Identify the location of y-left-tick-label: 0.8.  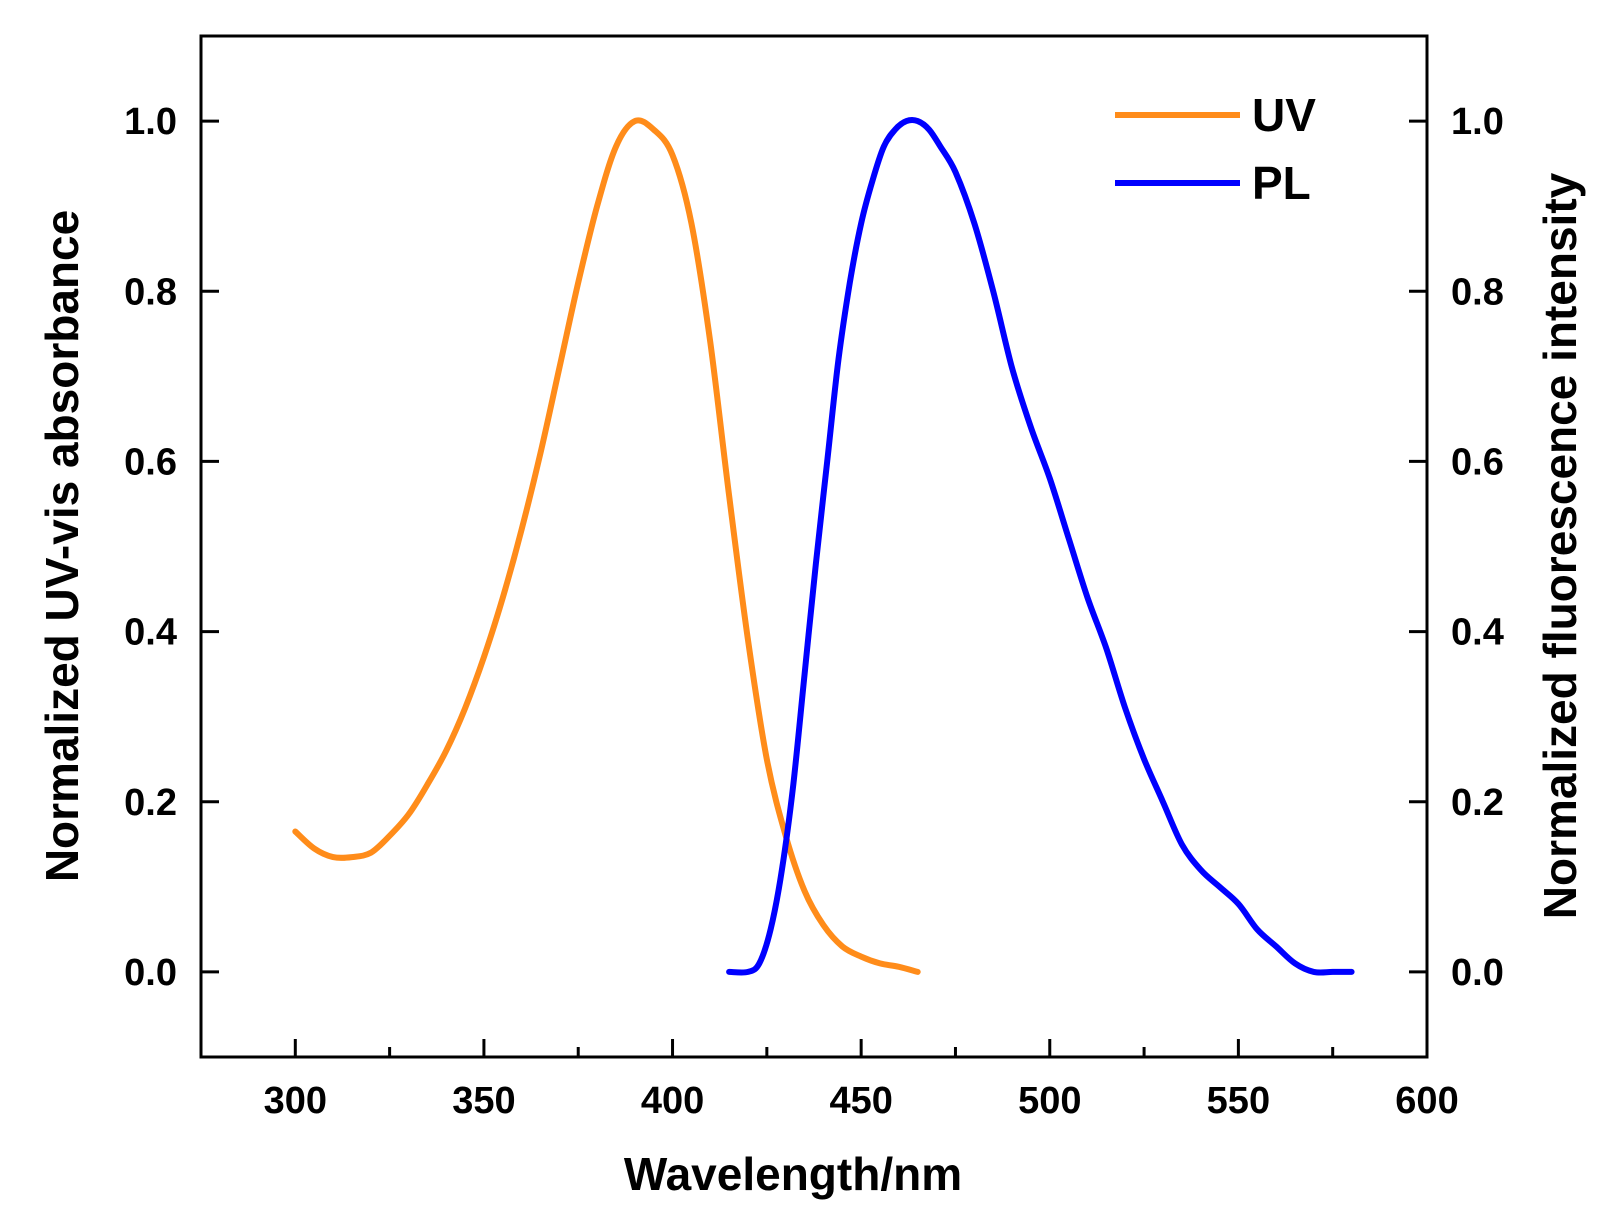
(150, 292).